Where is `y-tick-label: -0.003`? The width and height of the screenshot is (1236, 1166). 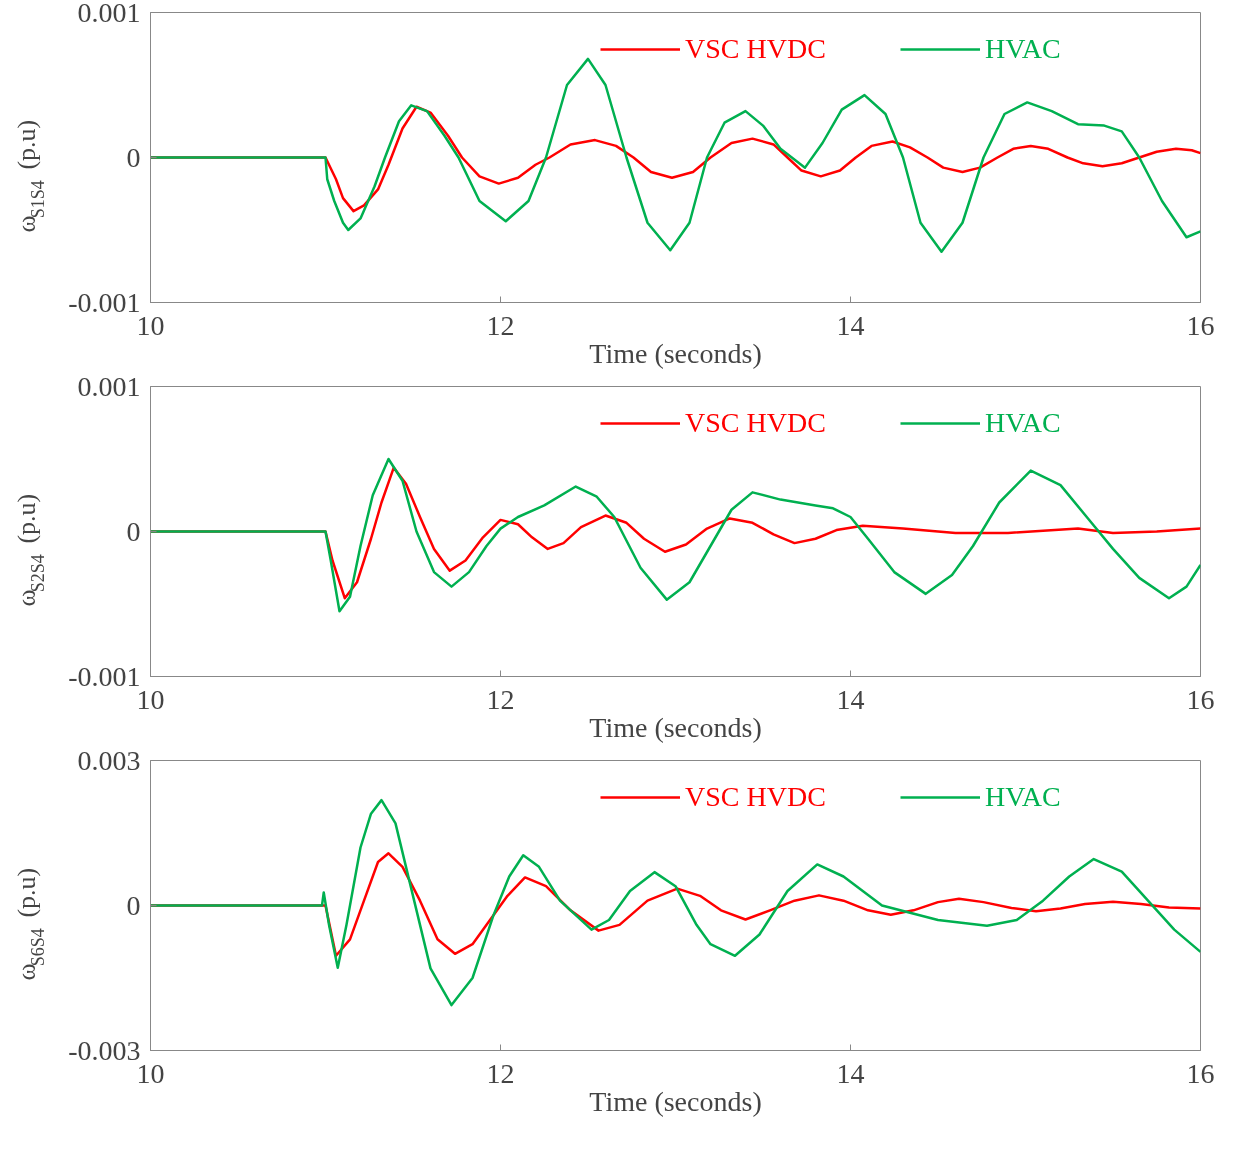 y-tick-label: -0.003 is located at coordinates (104, 1050).